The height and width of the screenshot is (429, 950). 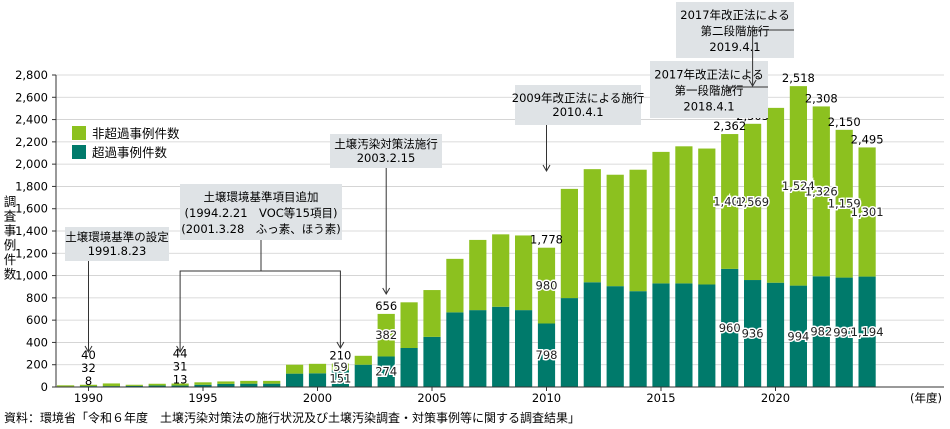 I want to click on bar-exceed-2001, so click(x=340, y=378).